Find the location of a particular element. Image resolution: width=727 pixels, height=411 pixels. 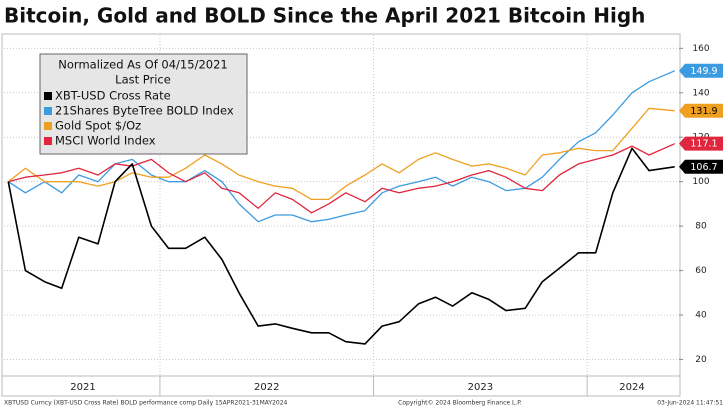

y-tick-label: 100 is located at coordinates (700, 182).